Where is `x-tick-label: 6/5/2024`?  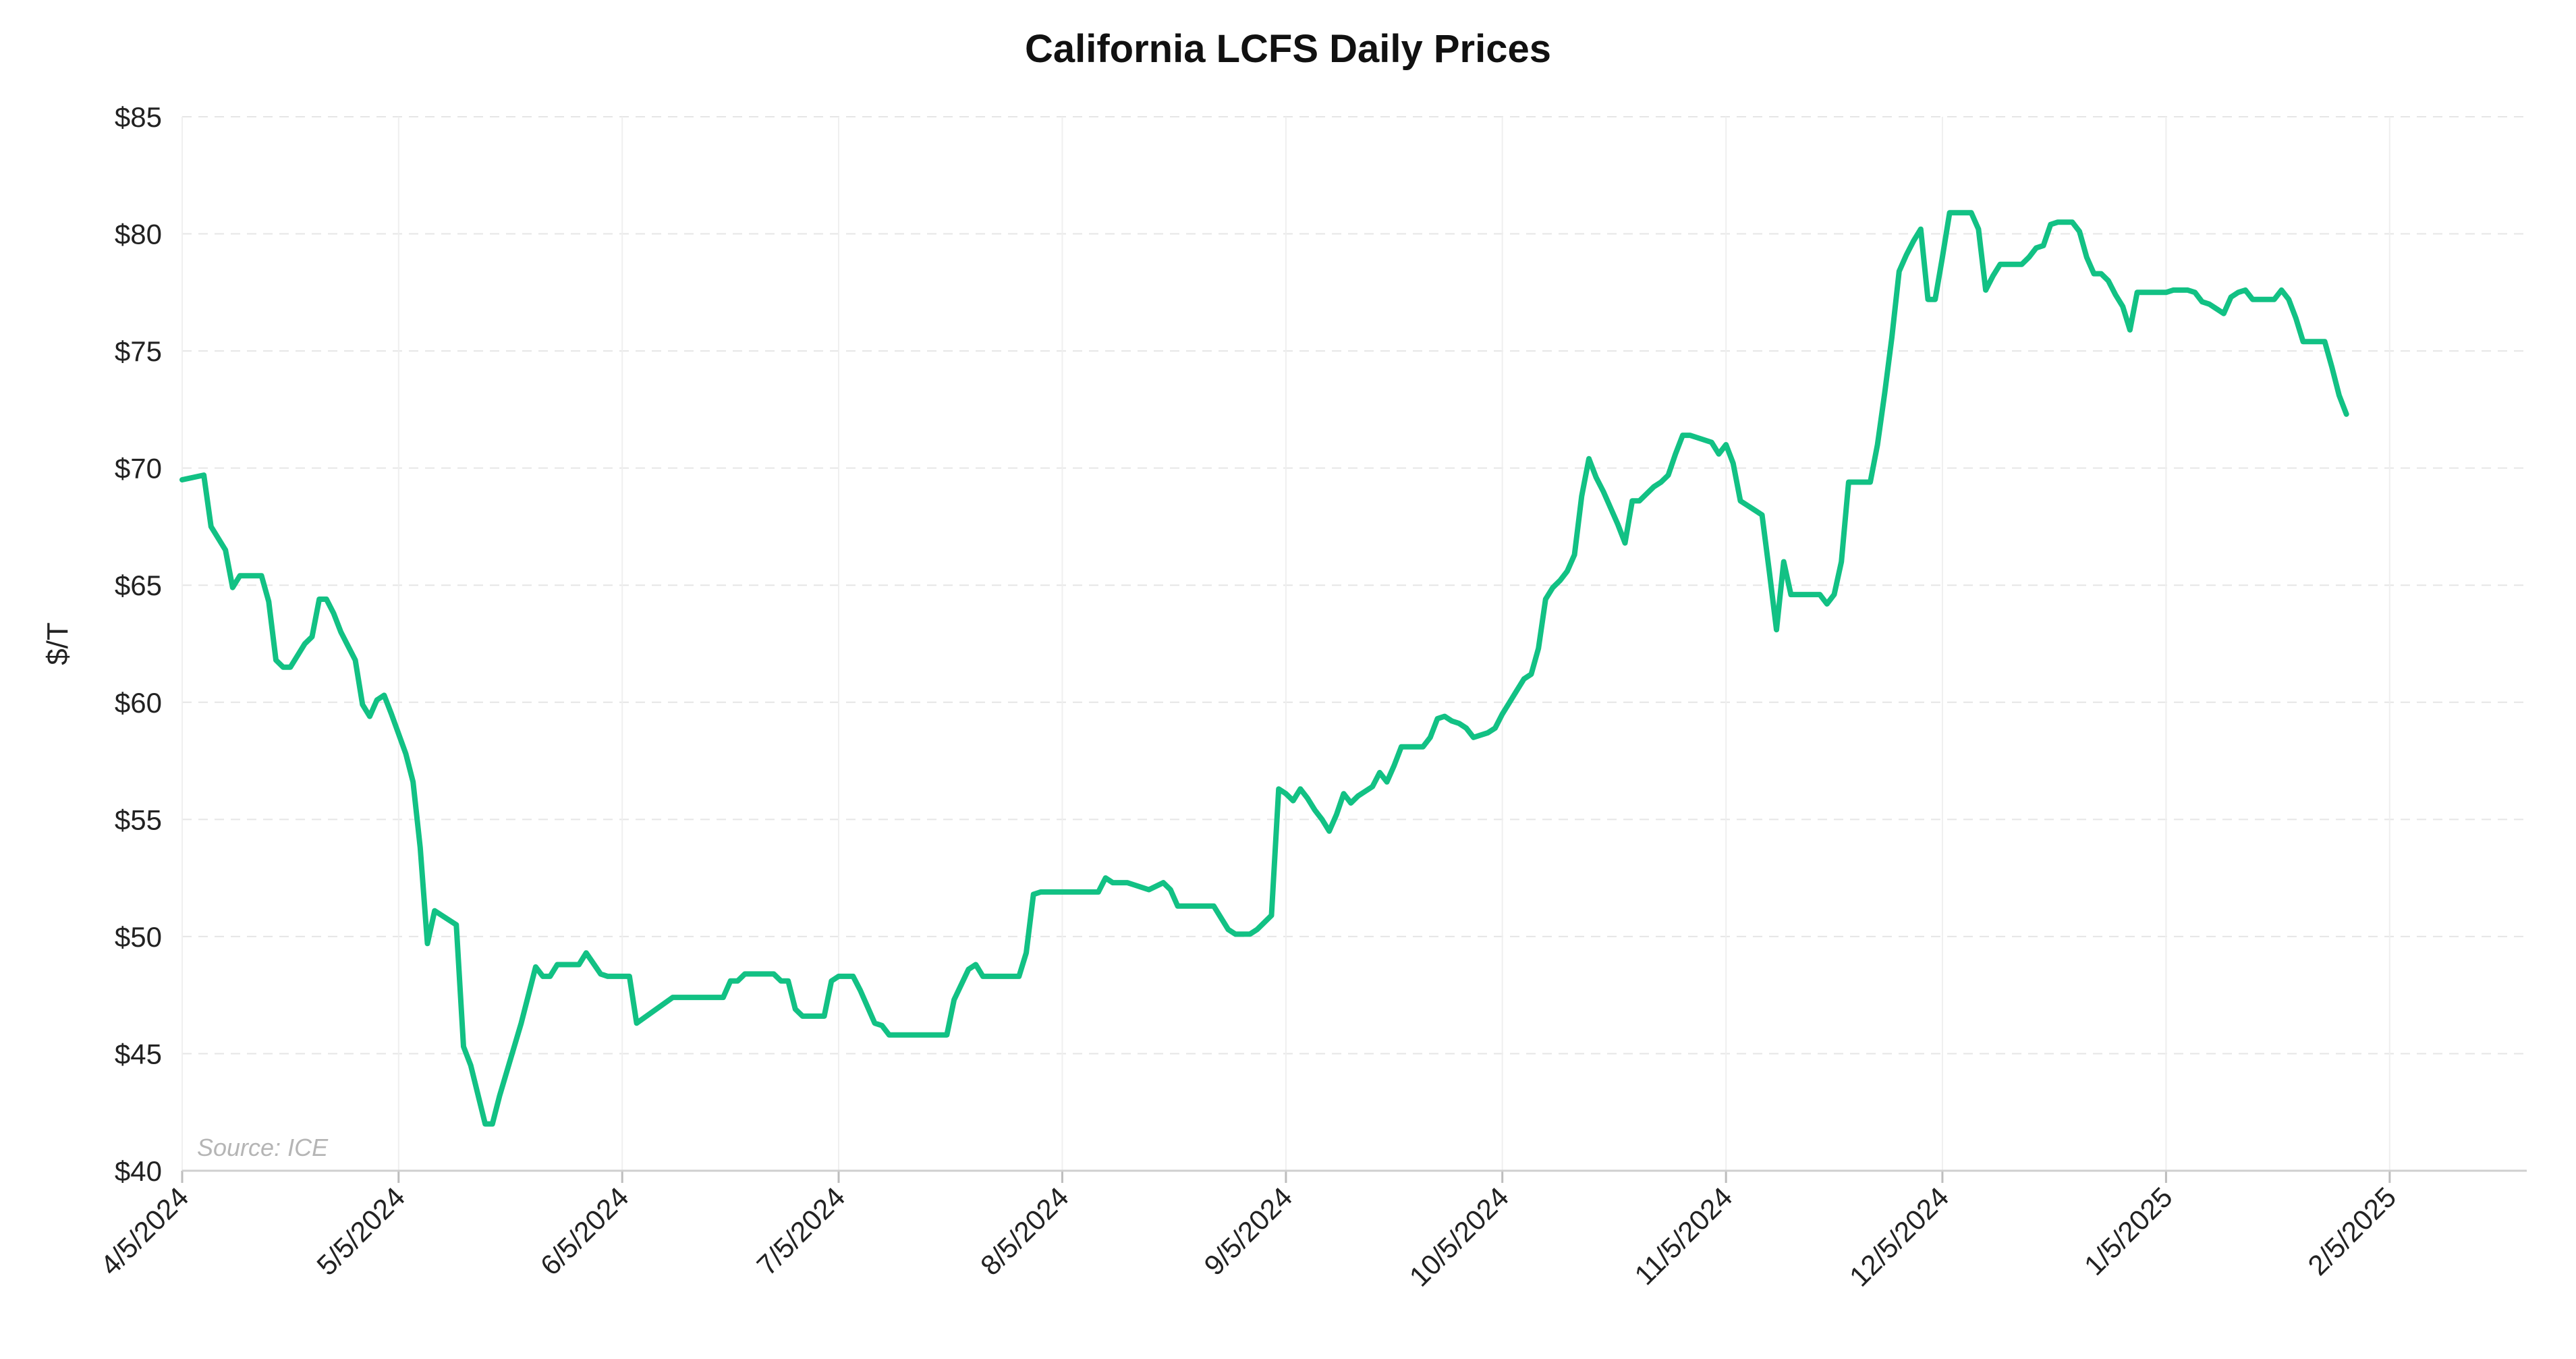
x-tick-label: 6/5/2024 is located at coordinates (584, 1231).